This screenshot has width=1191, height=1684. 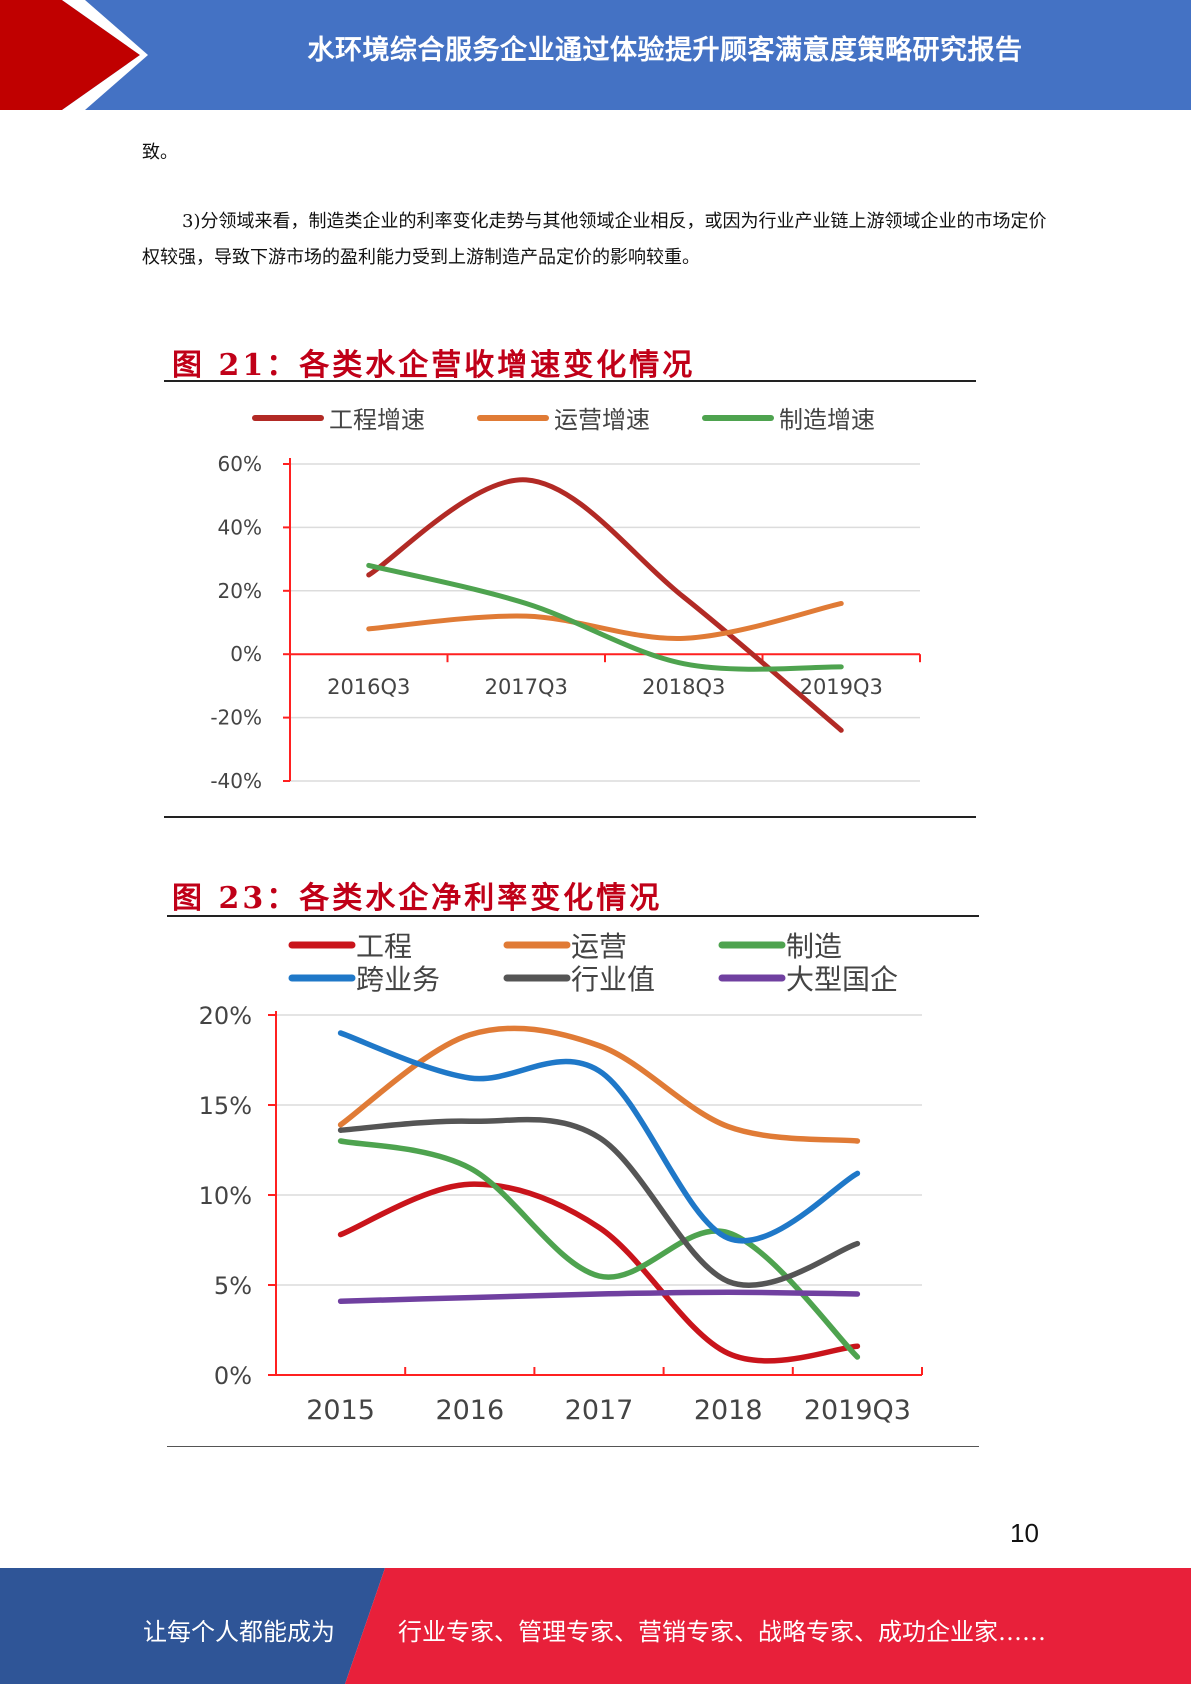 I want to click on x-tick-label: 2017Q3, so click(x=526, y=687).